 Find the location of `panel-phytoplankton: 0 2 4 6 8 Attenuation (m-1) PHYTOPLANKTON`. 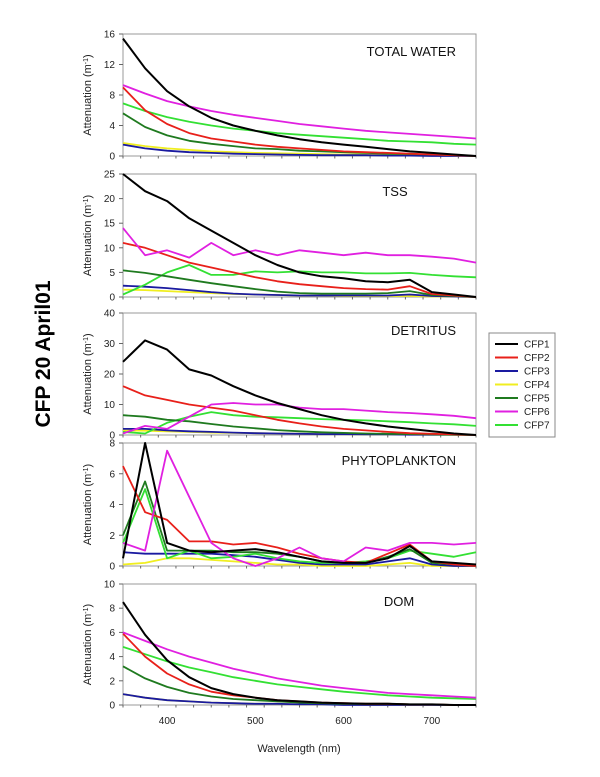

panel-phytoplankton: 0 2 4 6 8 Attenuation (m-1) PHYTOPLANKTON is located at coordinates (279, 506).